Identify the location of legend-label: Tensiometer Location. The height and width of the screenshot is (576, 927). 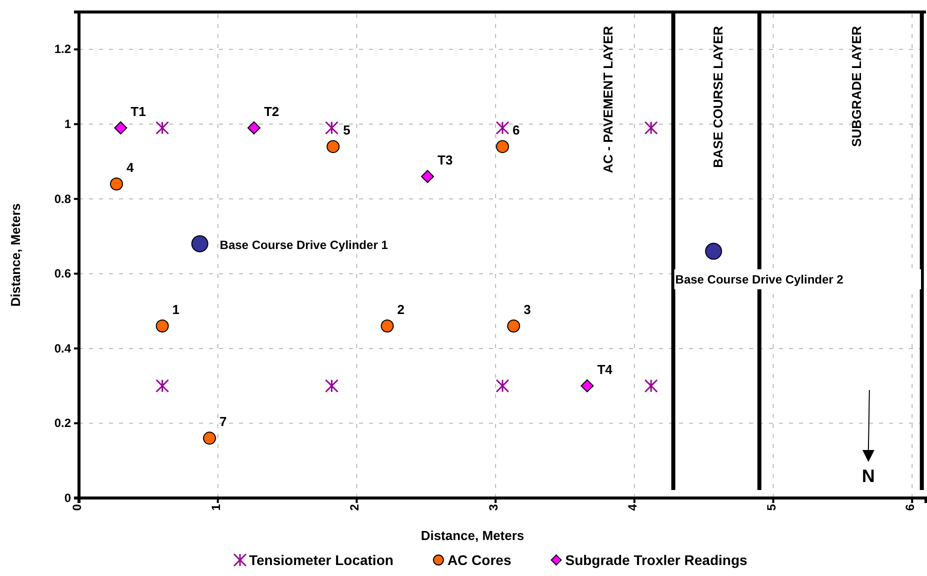
(321, 560).